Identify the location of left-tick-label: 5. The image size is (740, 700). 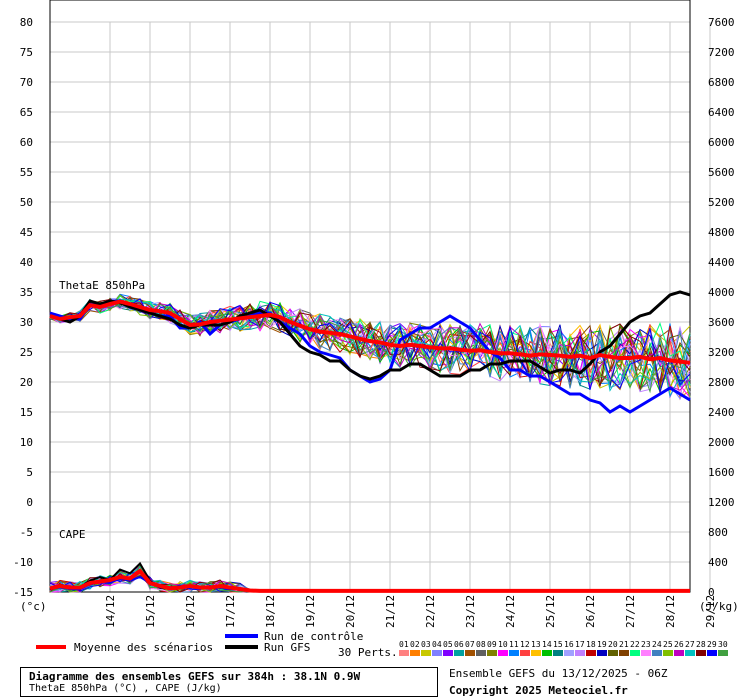
(29, 472).